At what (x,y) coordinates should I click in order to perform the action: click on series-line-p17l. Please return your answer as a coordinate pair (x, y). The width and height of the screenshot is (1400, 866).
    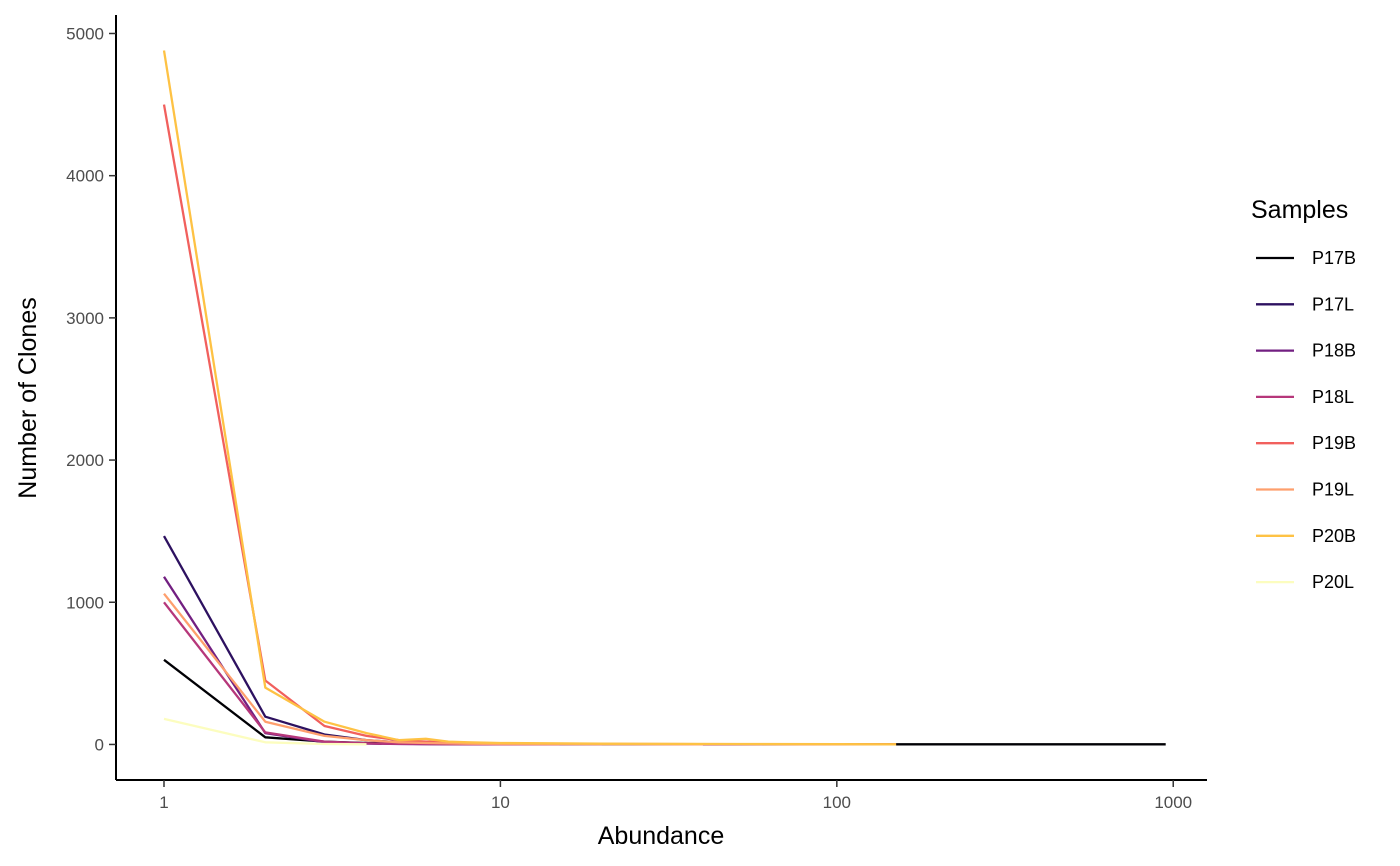
    Looking at the image, I should click on (462, 640).